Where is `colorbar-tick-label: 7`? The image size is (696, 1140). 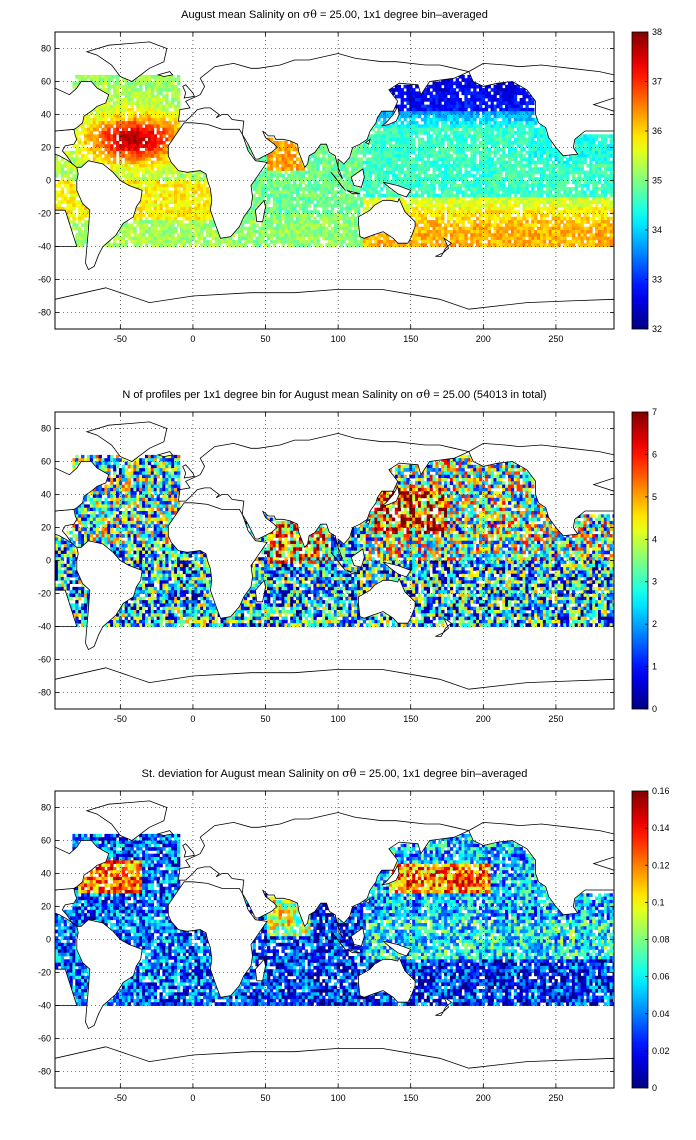
colorbar-tick-label: 7 is located at coordinates (654, 412).